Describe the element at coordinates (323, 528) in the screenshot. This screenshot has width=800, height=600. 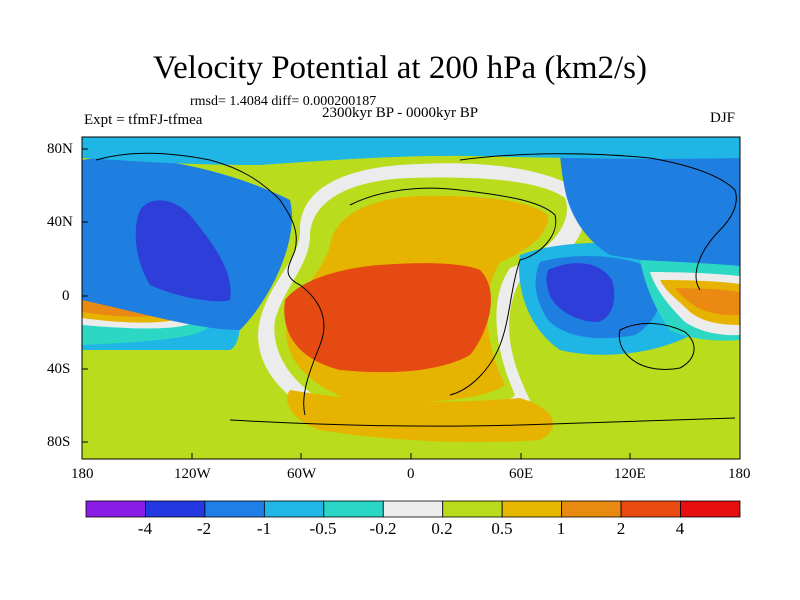
I see `colorbar-label: -0.5` at that location.